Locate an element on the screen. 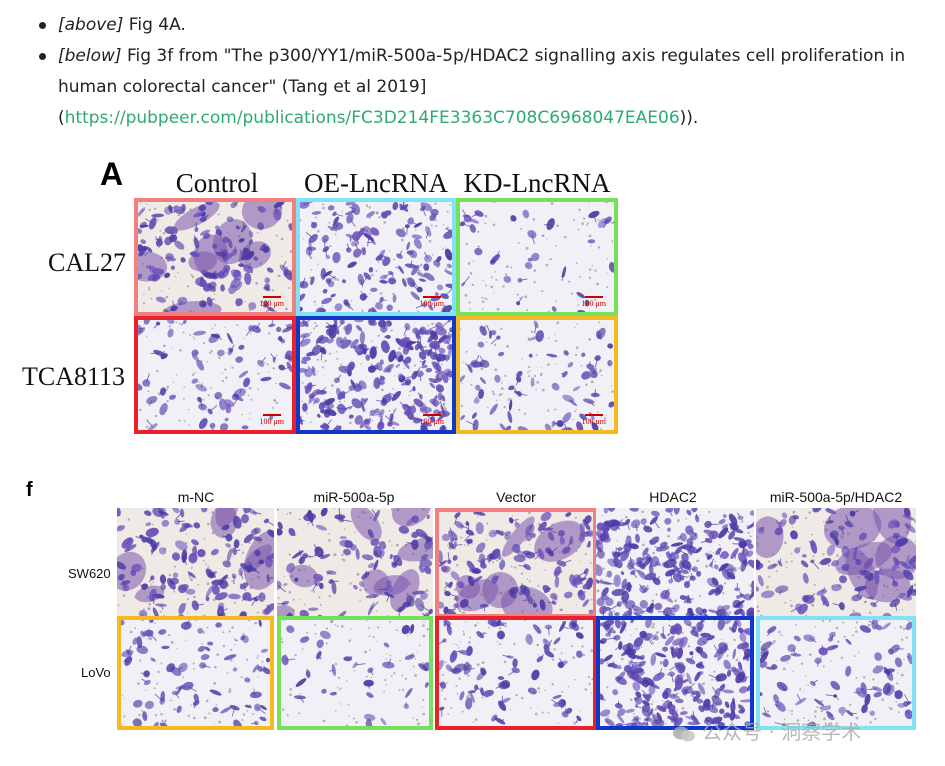 The image size is (945, 766). wechat-icon is located at coordinates (684, 733).